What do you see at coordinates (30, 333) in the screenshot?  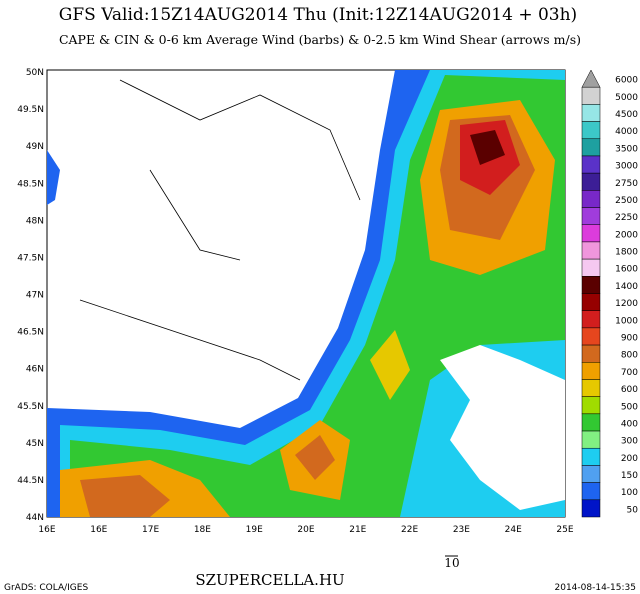 I see `lat-label: 46.5N` at bounding box center [30, 333].